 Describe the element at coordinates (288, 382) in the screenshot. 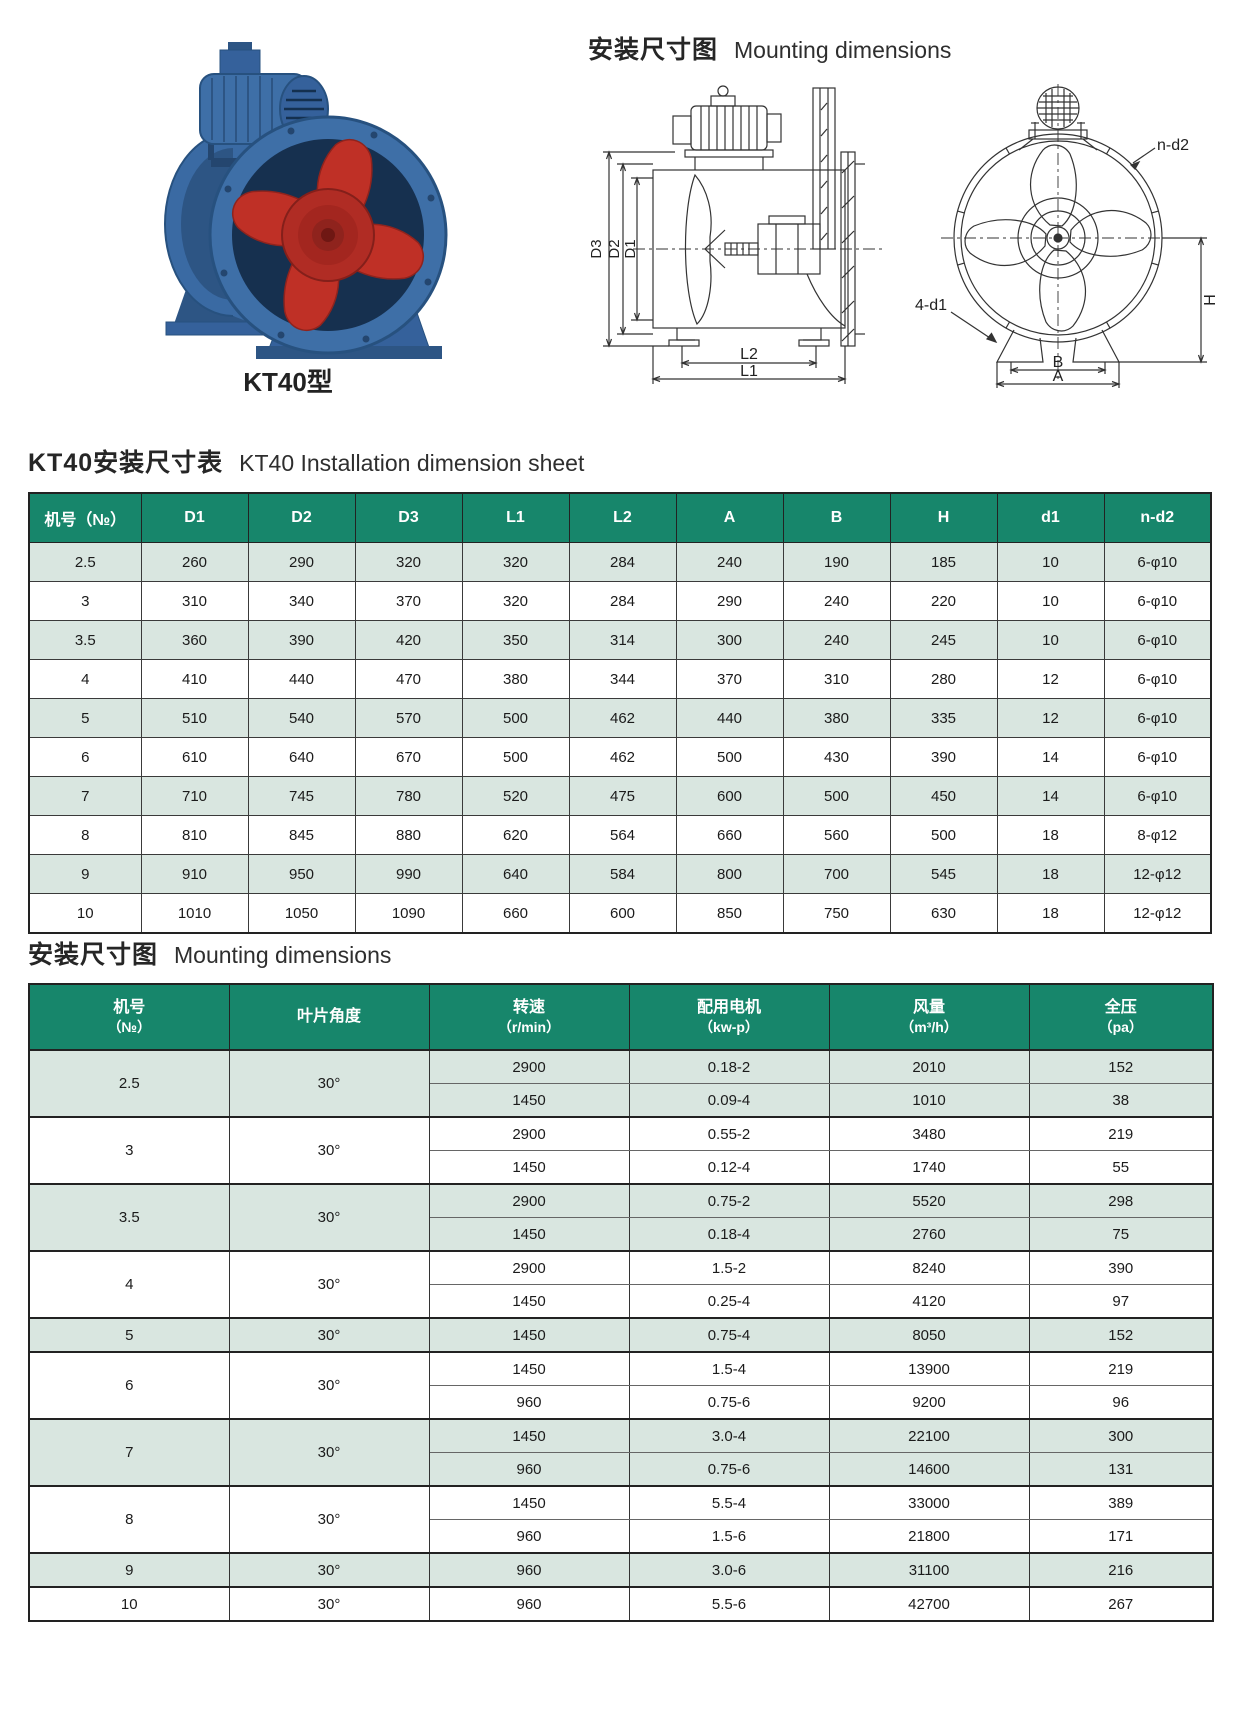

I see `product-model-label: KT40型` at that location.